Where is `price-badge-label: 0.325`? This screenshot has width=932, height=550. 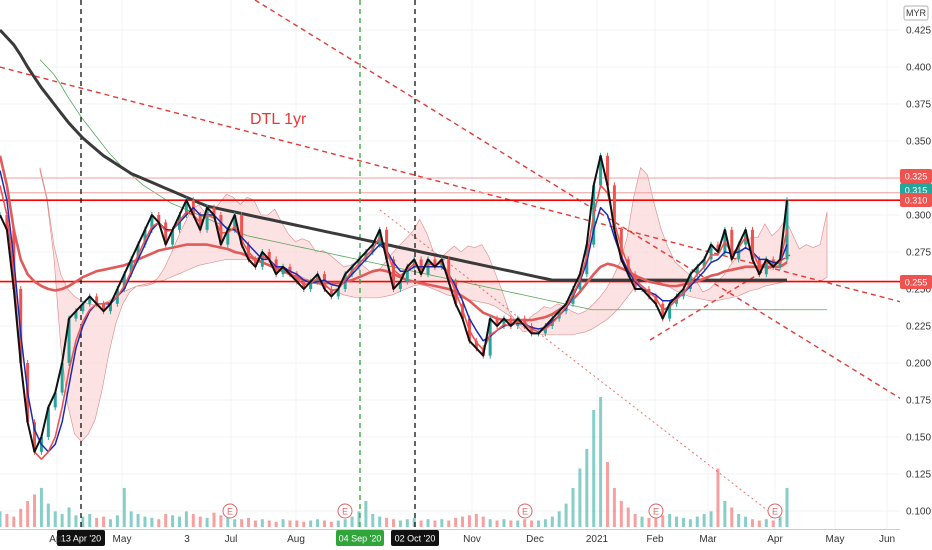 price-badge-label: 0.325 is located at coordinates (916, 177).